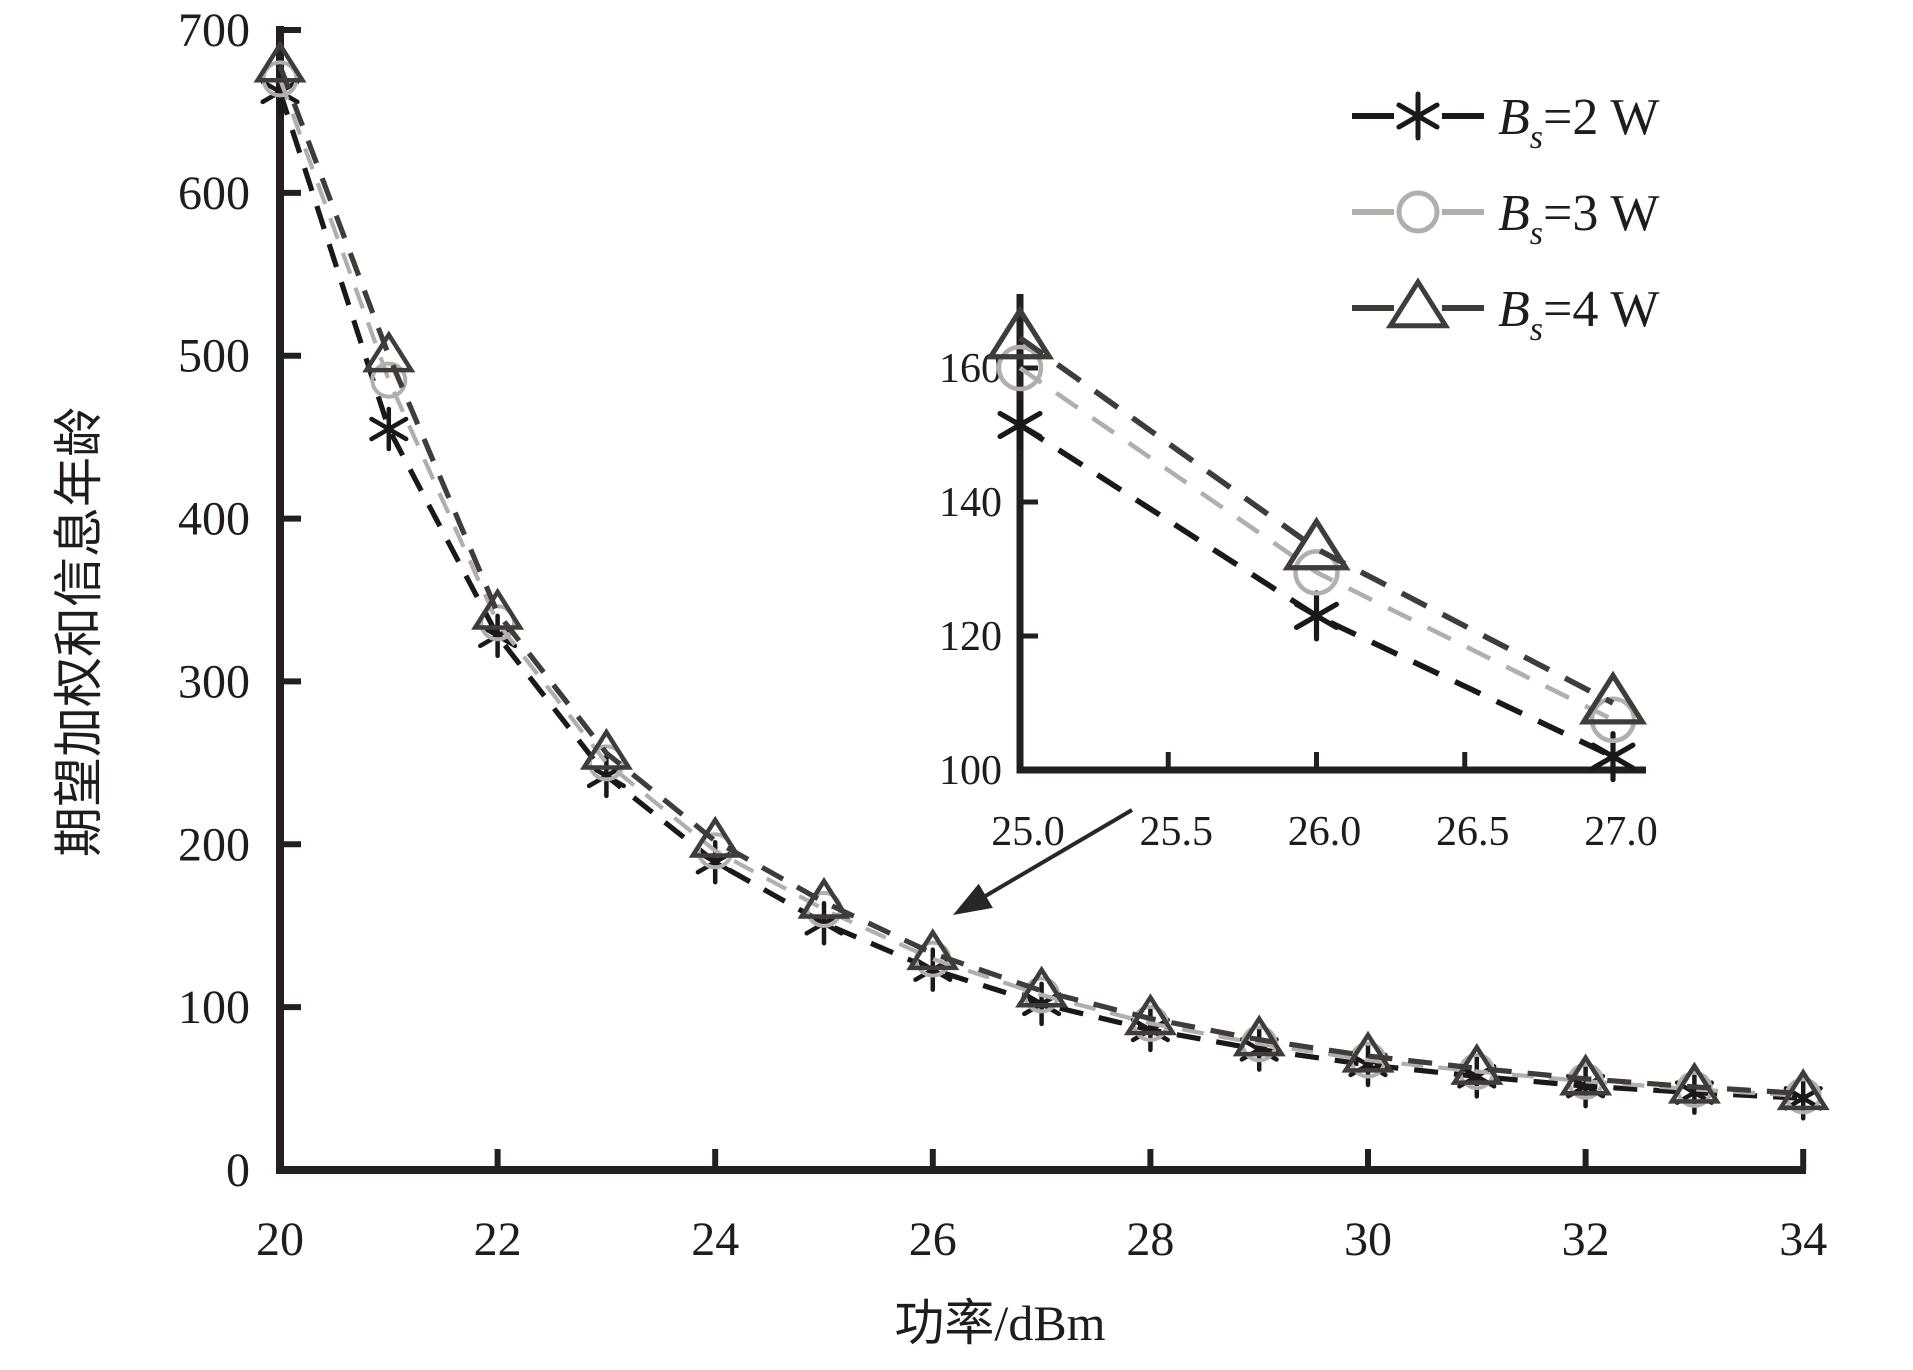  I want to click on x-tick-label: 24, so click(715, 1239).